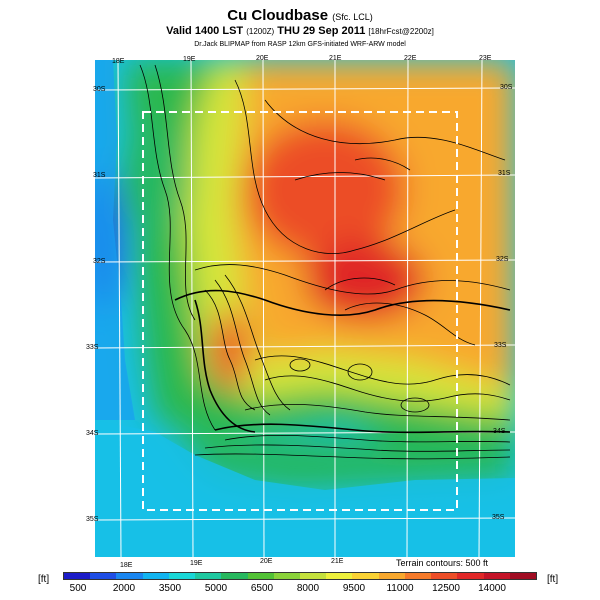 This screenshot has height=600, width=600. Describe the element at coordinates (99, 175) in the screenshot. I see `lat-label-left-31s: 31S` at that location.